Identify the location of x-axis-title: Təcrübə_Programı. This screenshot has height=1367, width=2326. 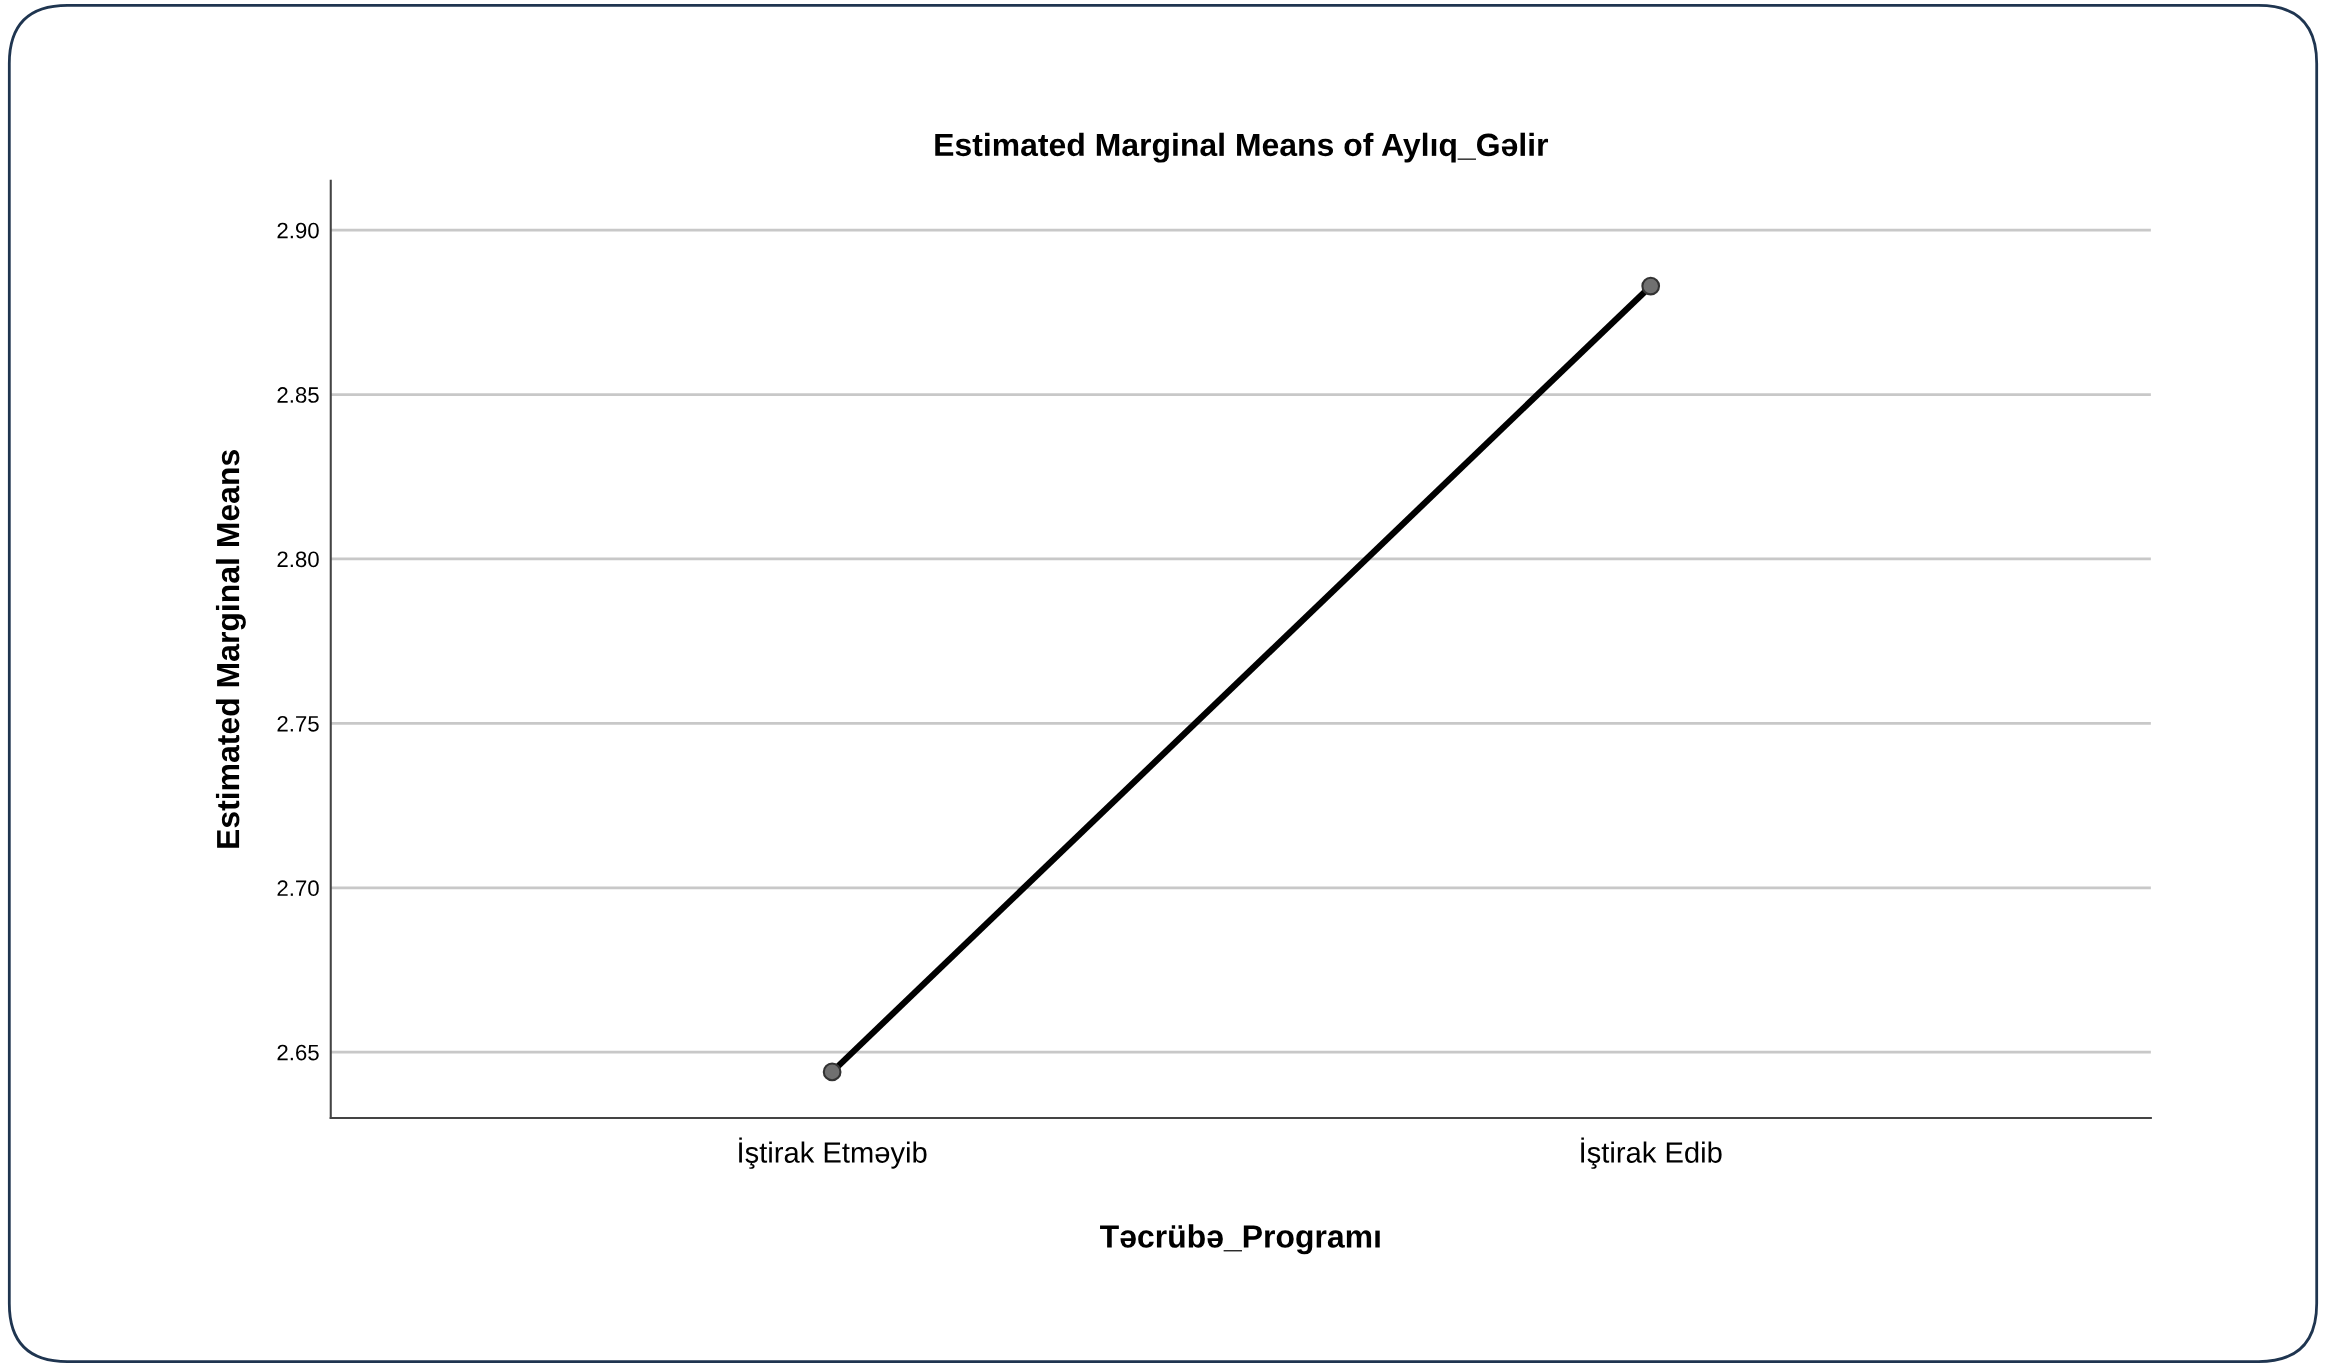
(1240, 1239).